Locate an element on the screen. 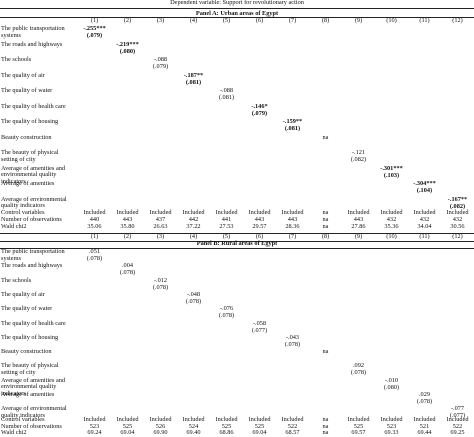  summary-value: 69.04 is located at coordinates (127, 433).